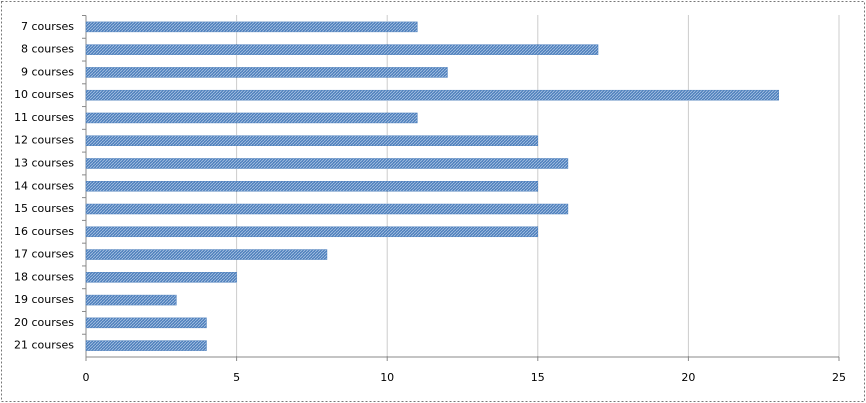 This screenshot has width=866, height=403. I want to click on y-tick-label: 17 courses, so click(44, 254).